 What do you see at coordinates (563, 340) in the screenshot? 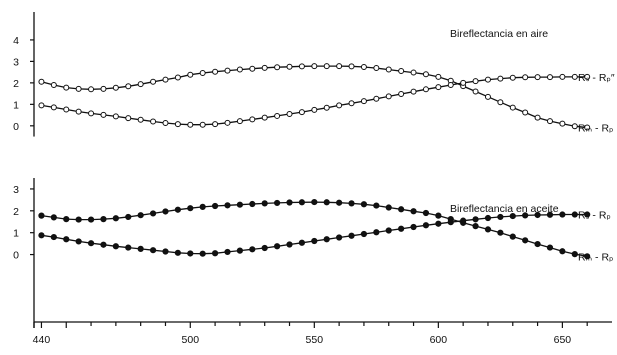
I see `x-tick-label: 650` at bounding box center [563, 340].